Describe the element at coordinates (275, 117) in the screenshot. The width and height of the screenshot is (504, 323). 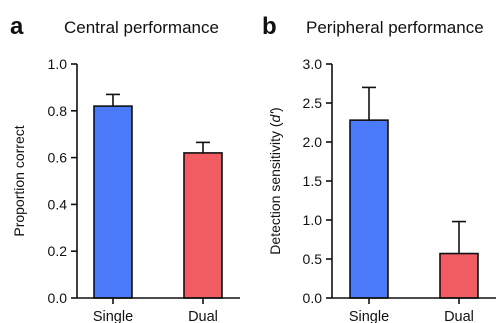
I see `y-axis-title-symbol: d'` at that location.